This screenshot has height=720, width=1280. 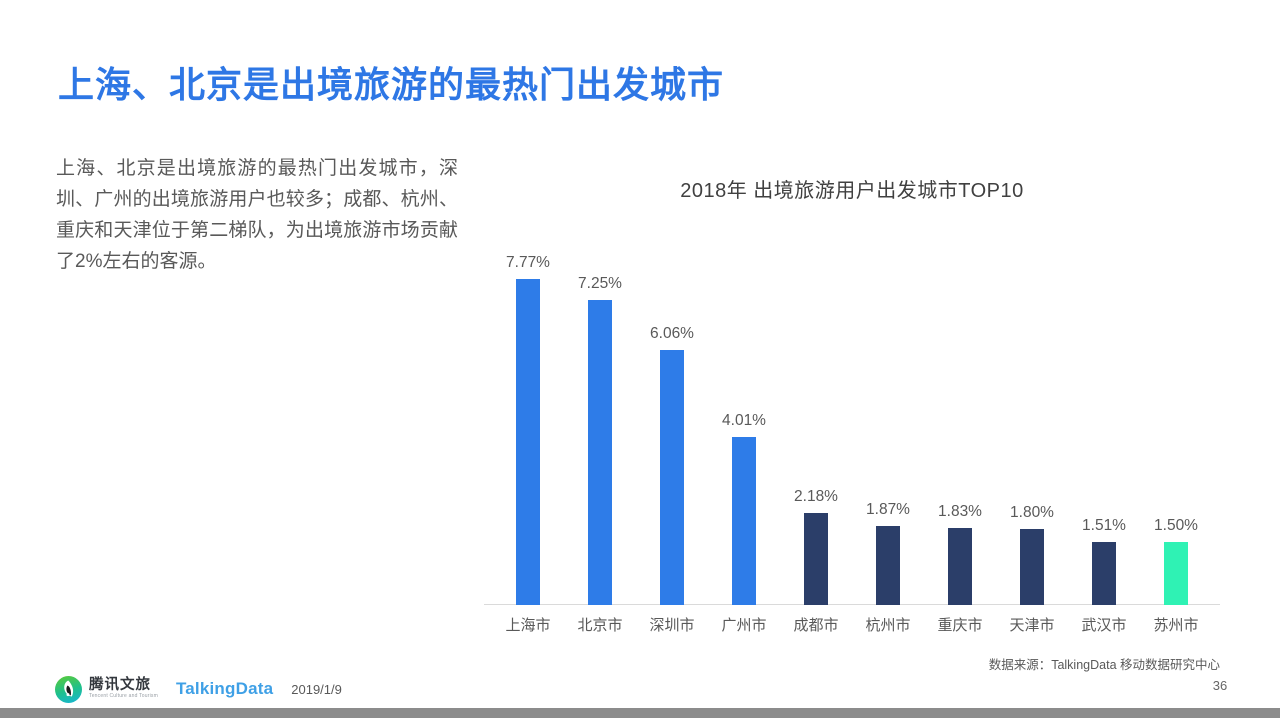 I want to click on bar-category-label: 武汉市, so click(x=1104, y=625).